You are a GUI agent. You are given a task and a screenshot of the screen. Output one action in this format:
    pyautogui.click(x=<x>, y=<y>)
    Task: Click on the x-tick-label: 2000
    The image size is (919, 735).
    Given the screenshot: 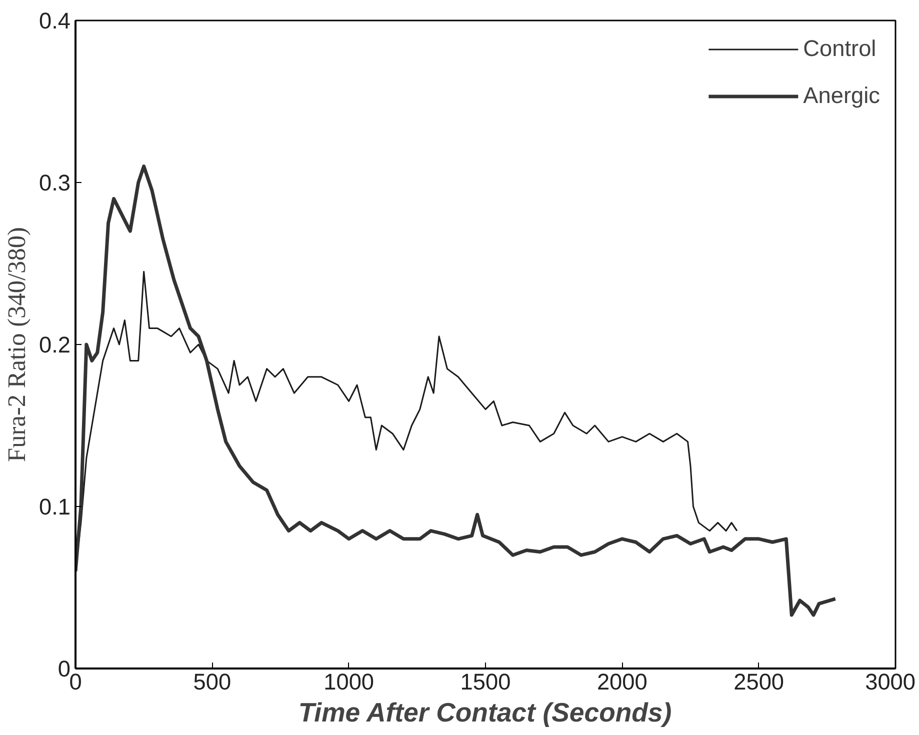 What is the action you would take?
    pyautogui.click(x=622, y=681)
    